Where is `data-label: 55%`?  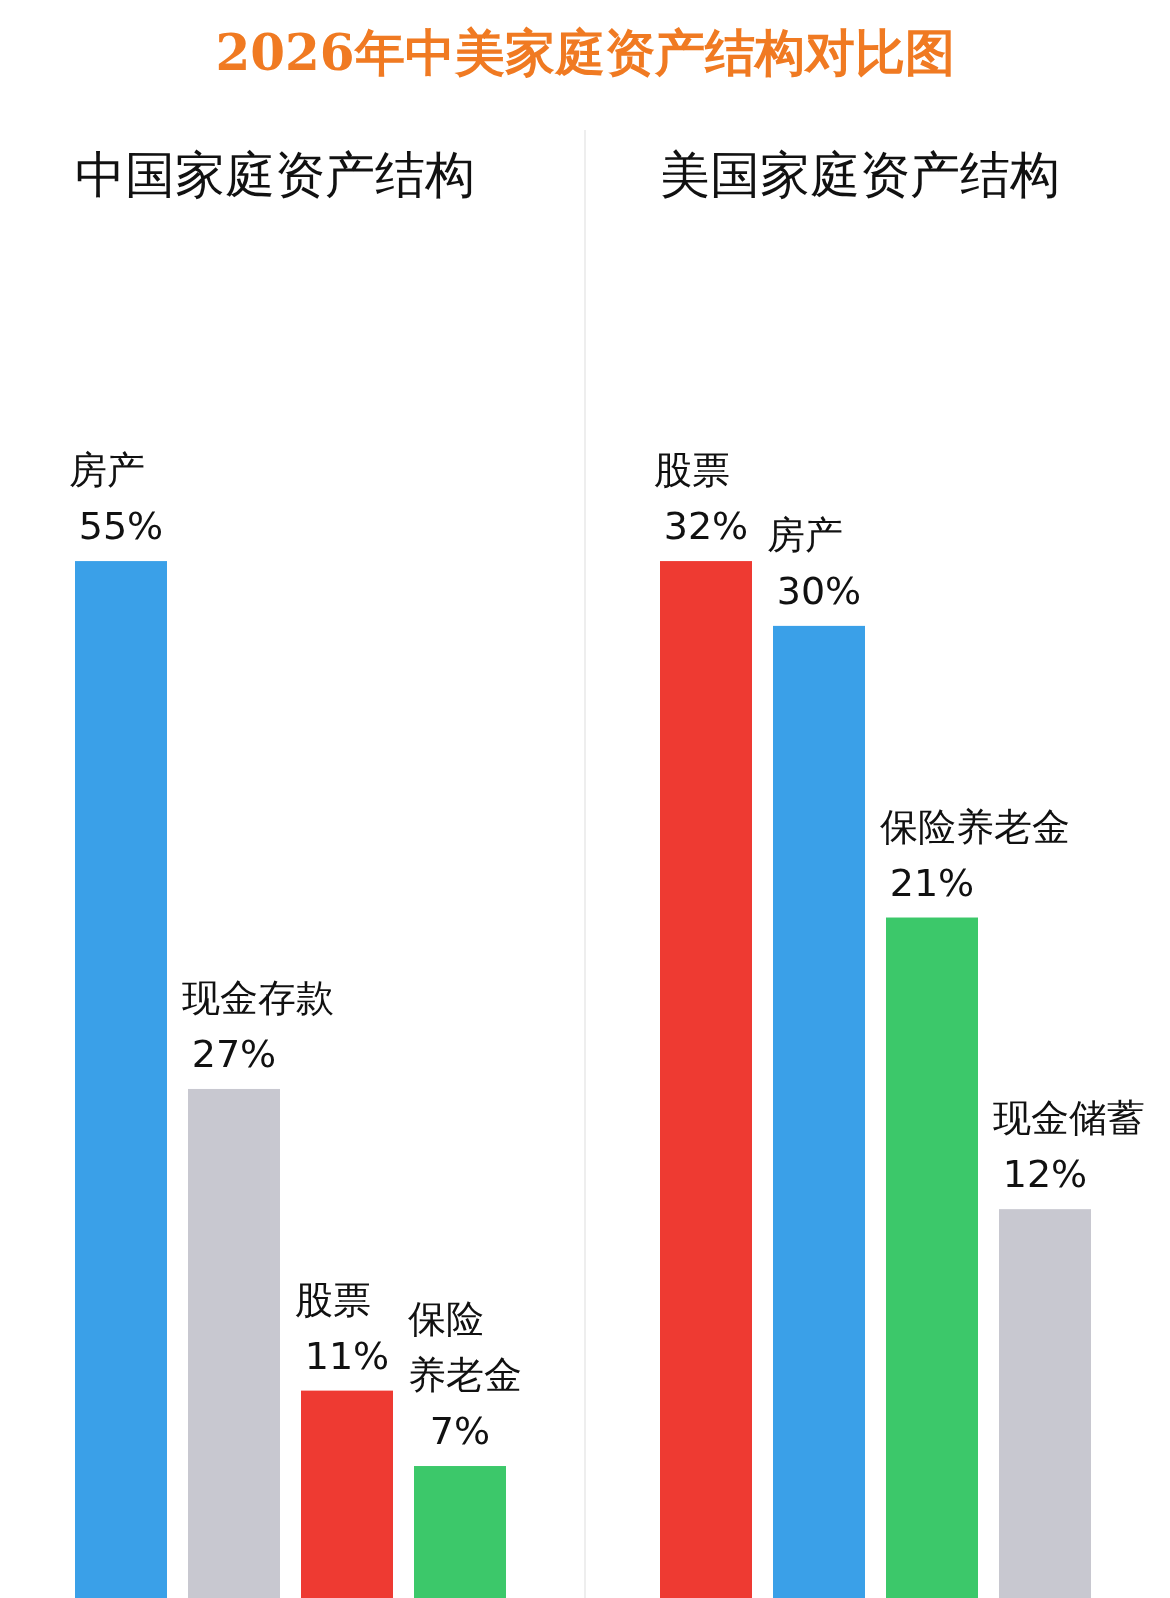 data-label: 55% is located at coordinates (121, 526).